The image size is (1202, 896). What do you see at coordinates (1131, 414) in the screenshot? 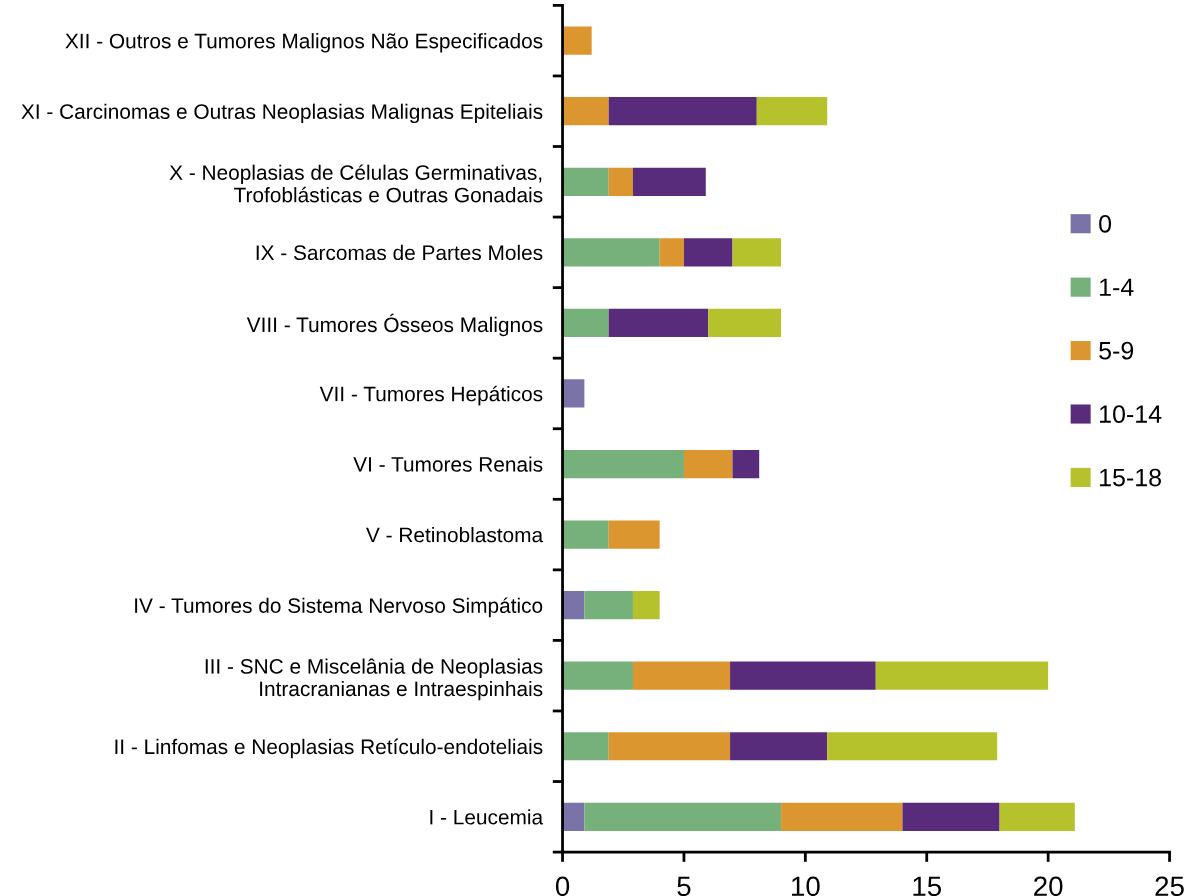
I see `legend-label: 10-14` at bounding box center [1131, 414].